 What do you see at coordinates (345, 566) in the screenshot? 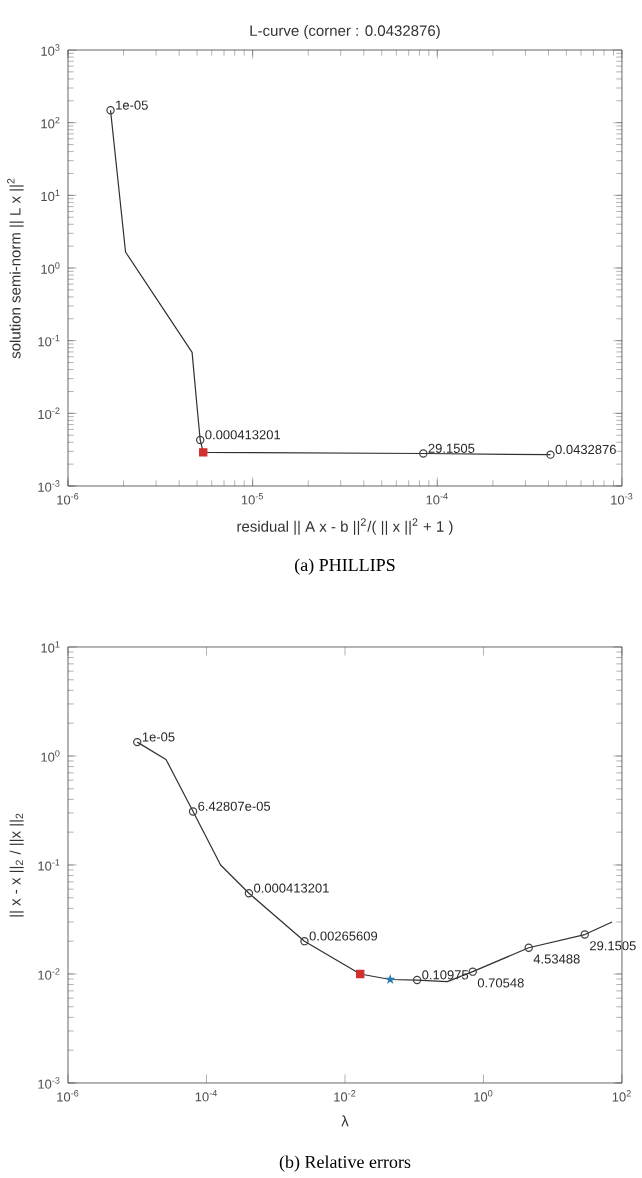
I see `text: (a) PHILLIPS` at bounding box center [345, 566].